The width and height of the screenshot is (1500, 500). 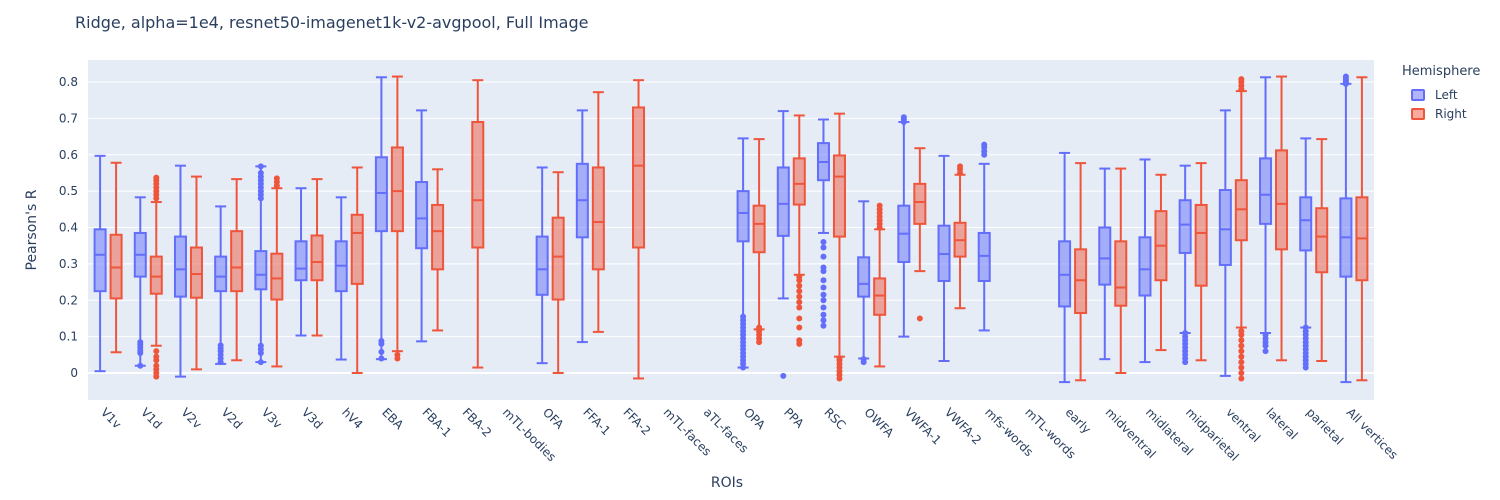 I want to click on x-tick-label: hV4, so click(x=352, y=418).